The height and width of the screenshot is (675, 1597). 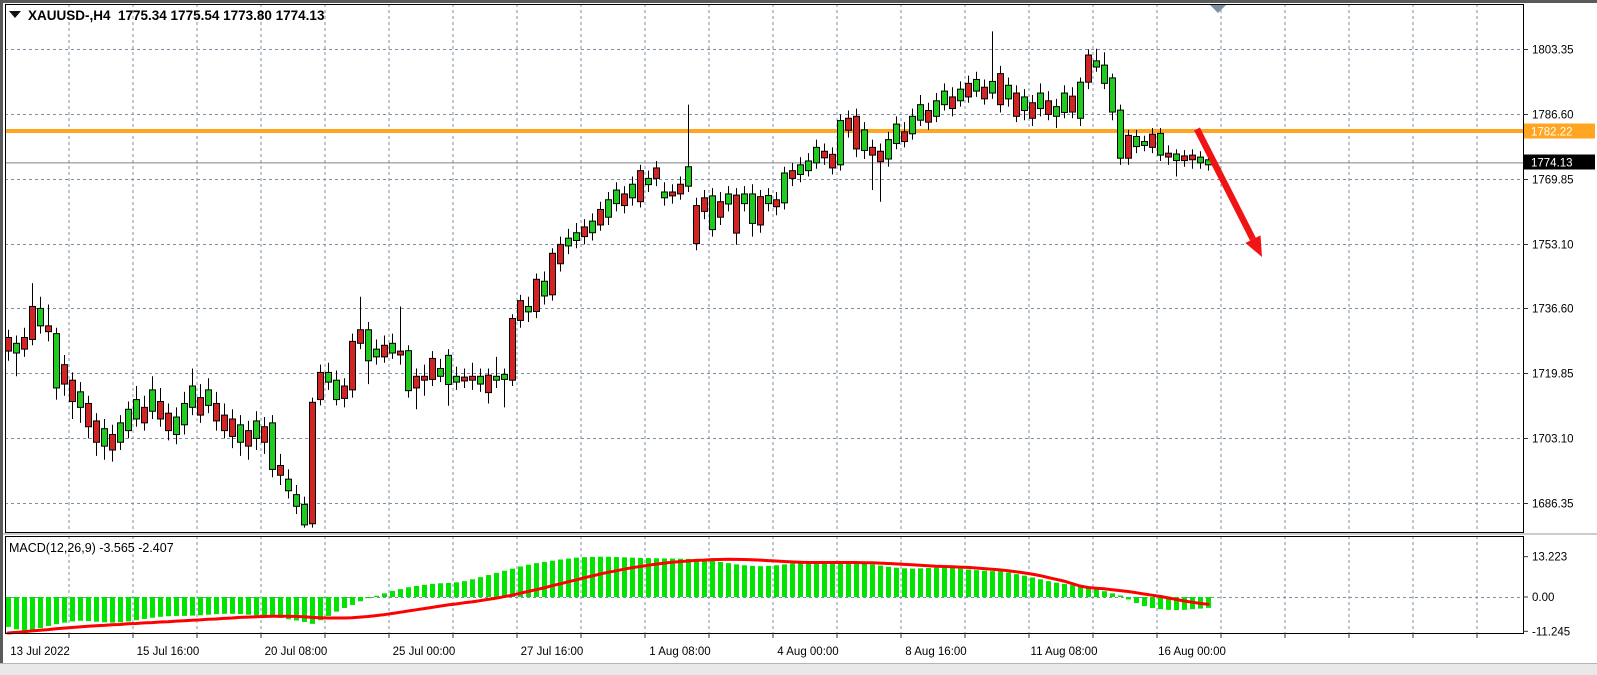 I want to click on symbol-dropdown-icon, so click(x=15, y=14).